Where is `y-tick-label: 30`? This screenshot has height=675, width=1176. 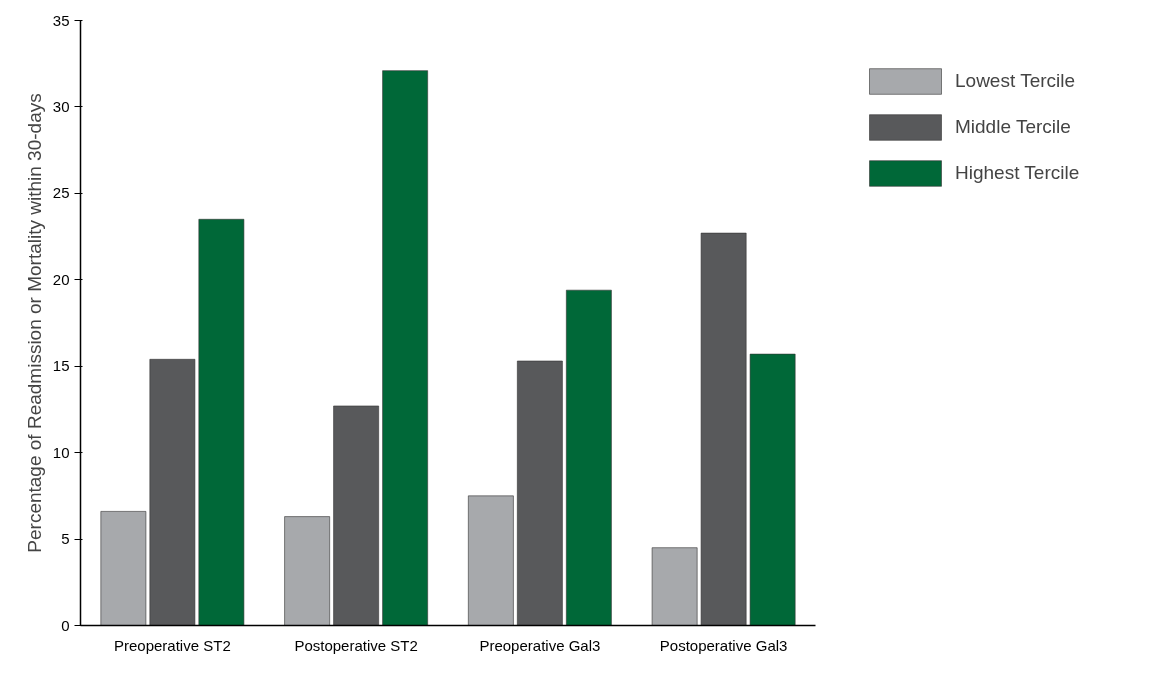 y-tick-label: 30 is located at coordinates (61, 106).